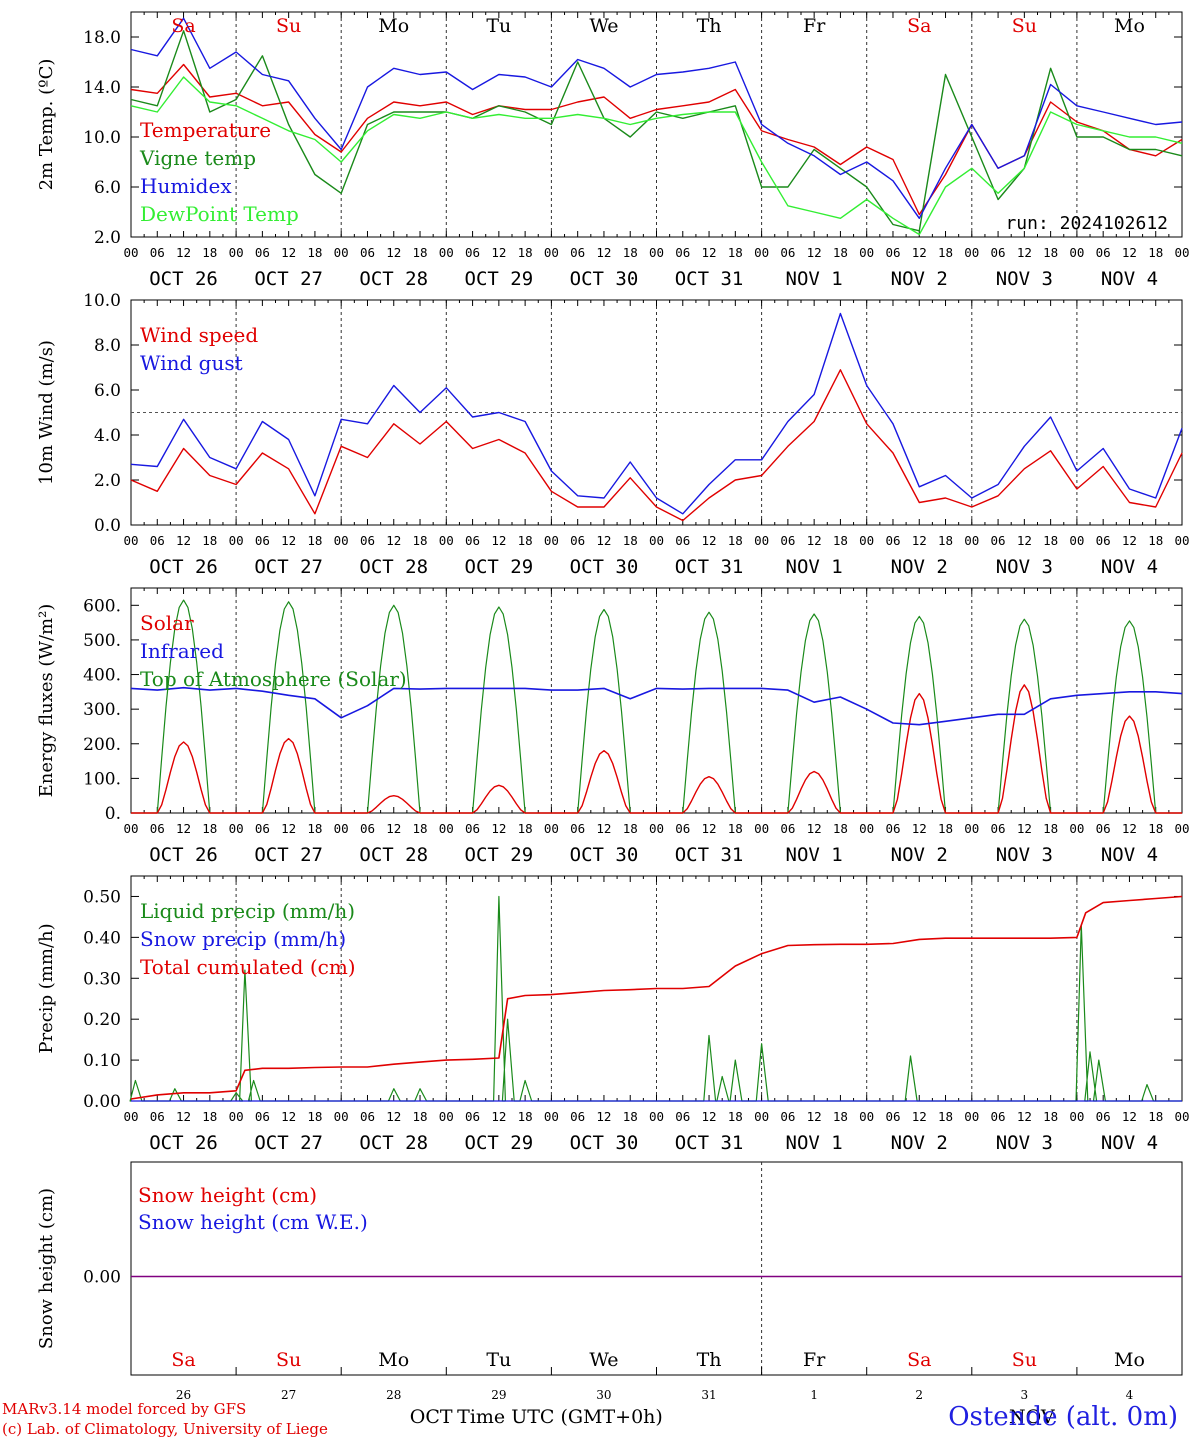 The image size is (1194, 1440). What do you see at coordinates (113, 814) in the screenshot?
I see `y-tick-label: 0.` at bounding box center [113, 814].